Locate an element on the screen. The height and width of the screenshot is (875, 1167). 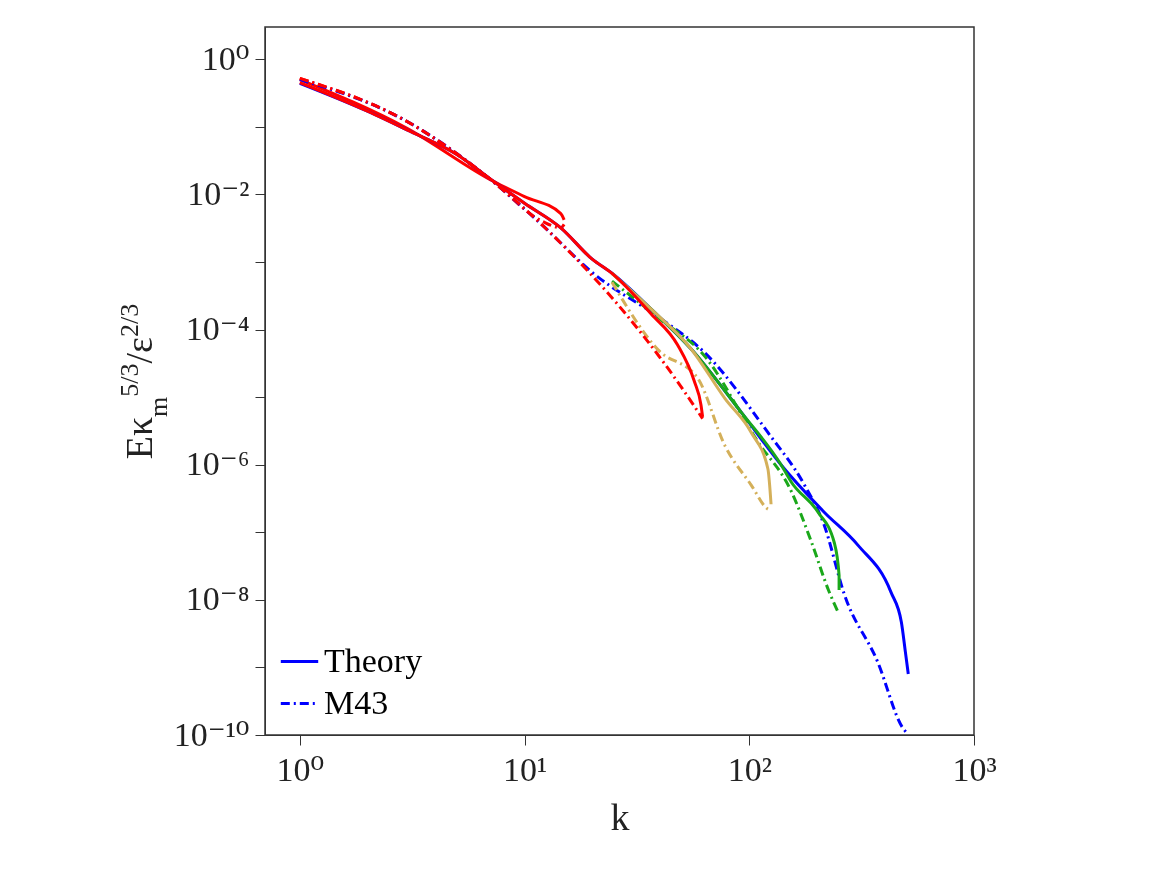
legend-label: M43 is located at coordinates (356, 702).